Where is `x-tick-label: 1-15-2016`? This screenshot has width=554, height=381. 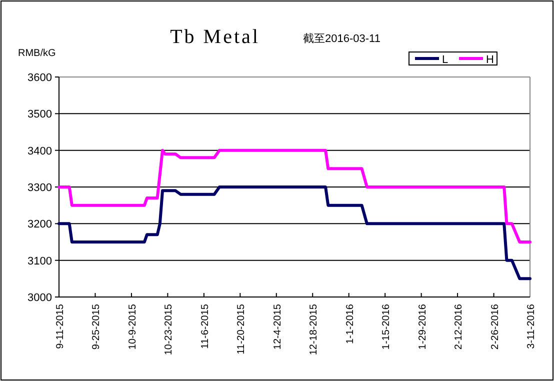
x-tick-label: 1-15-2016 is located at coordinates (386, 327).